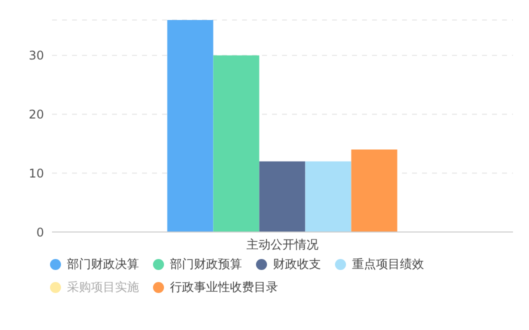 Image resolution: width=529 pixels, height=330 pixels. What do you see at coordinates (206, 264) in the screenshot?
I see `legend-label: 部门财政预算` at bounding box center [206, 264].